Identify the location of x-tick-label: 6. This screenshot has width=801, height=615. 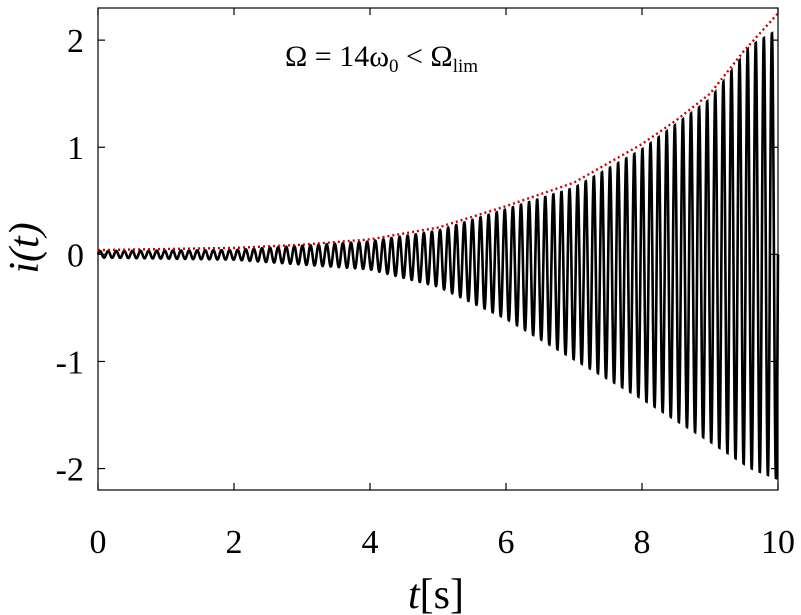
(506, 542).